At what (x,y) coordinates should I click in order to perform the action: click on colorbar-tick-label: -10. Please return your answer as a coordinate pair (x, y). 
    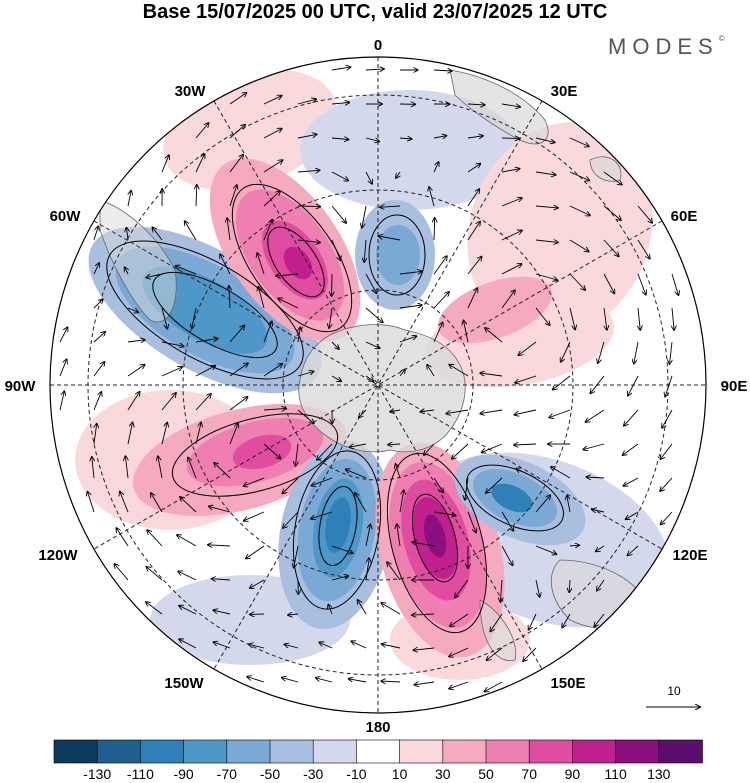
    Looking at the image, I should click on (356, 774).